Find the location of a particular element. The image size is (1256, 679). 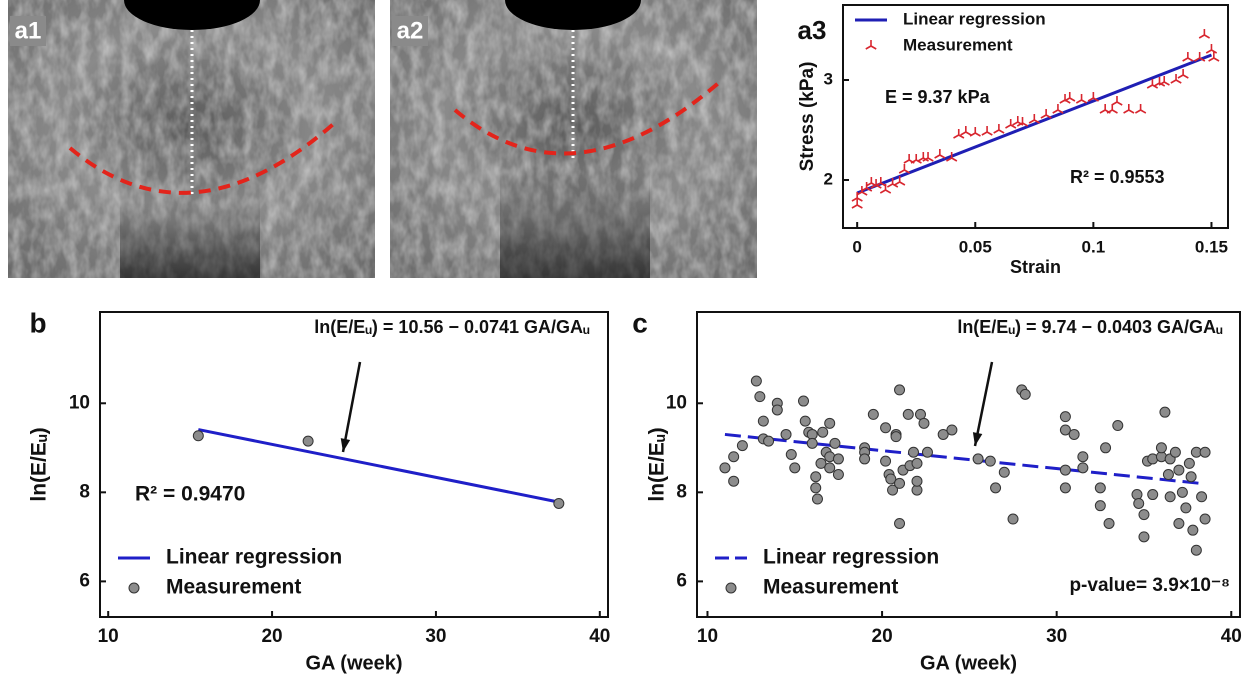

y-tick-label: 3 is located at coordinates (828, 78).